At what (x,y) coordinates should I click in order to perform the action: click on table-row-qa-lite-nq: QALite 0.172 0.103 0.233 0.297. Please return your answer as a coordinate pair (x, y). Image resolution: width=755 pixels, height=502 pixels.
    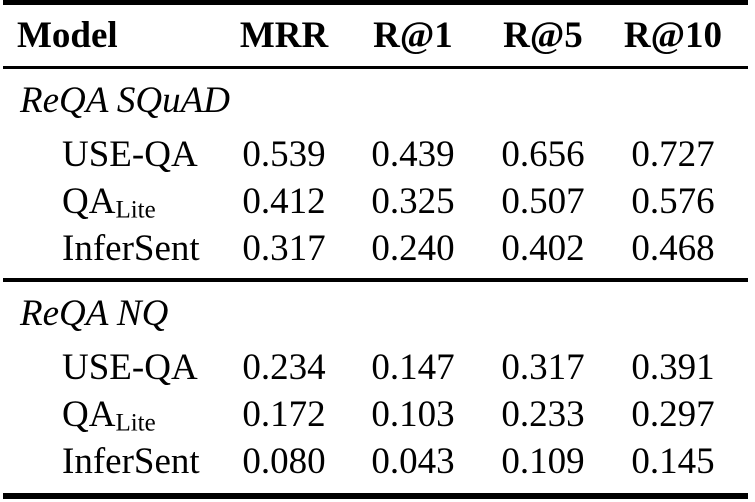
    Looking at the image, I should click on (375, 414).